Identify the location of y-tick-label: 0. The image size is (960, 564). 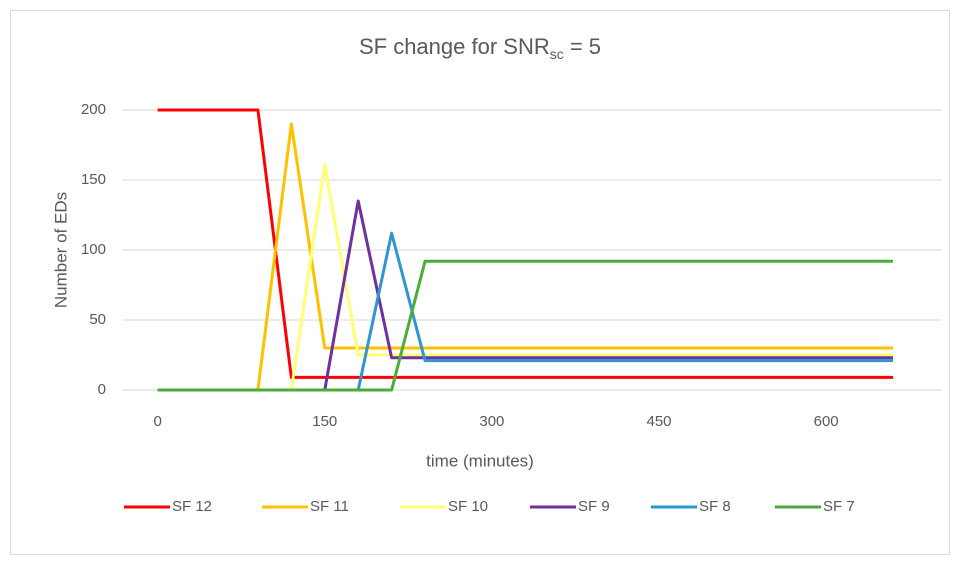
(102, 389).